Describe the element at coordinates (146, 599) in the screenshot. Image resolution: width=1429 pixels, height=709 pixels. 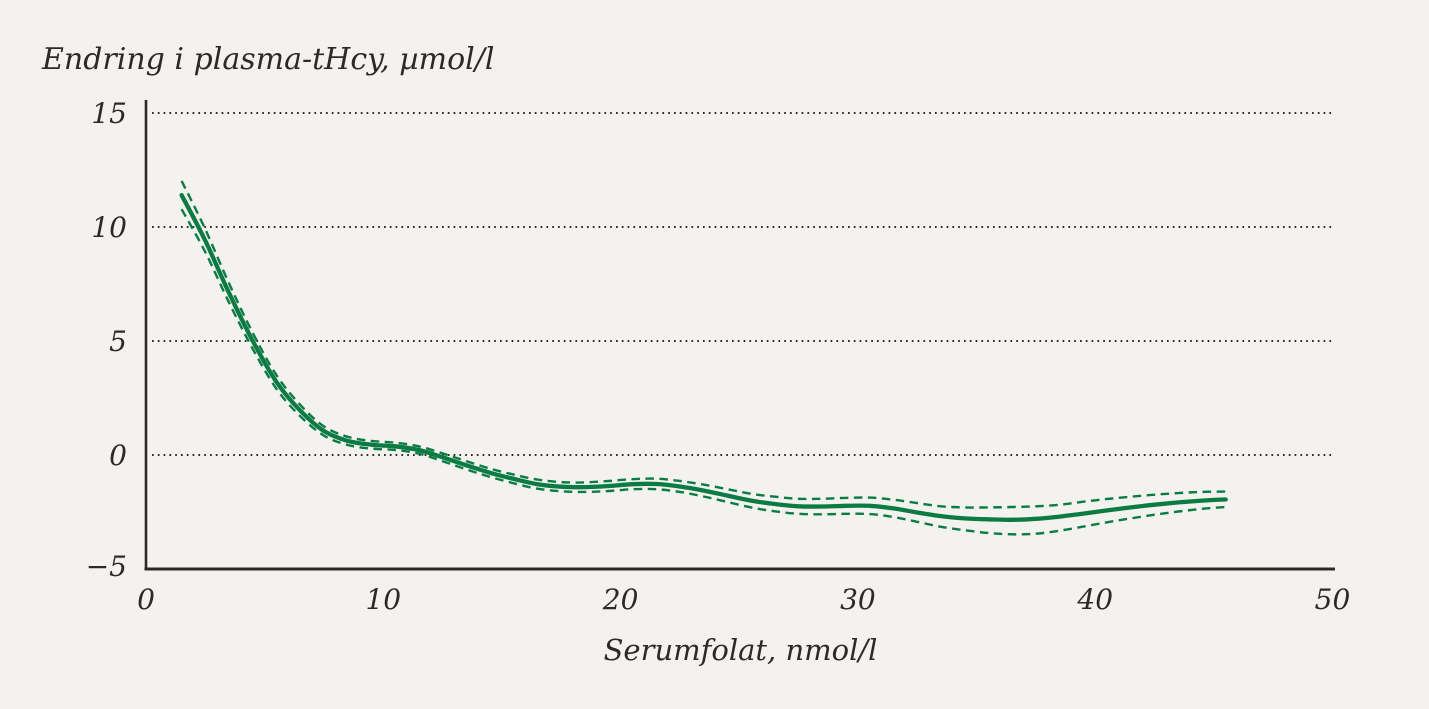
I see `x-tick-label: 0` at that location.